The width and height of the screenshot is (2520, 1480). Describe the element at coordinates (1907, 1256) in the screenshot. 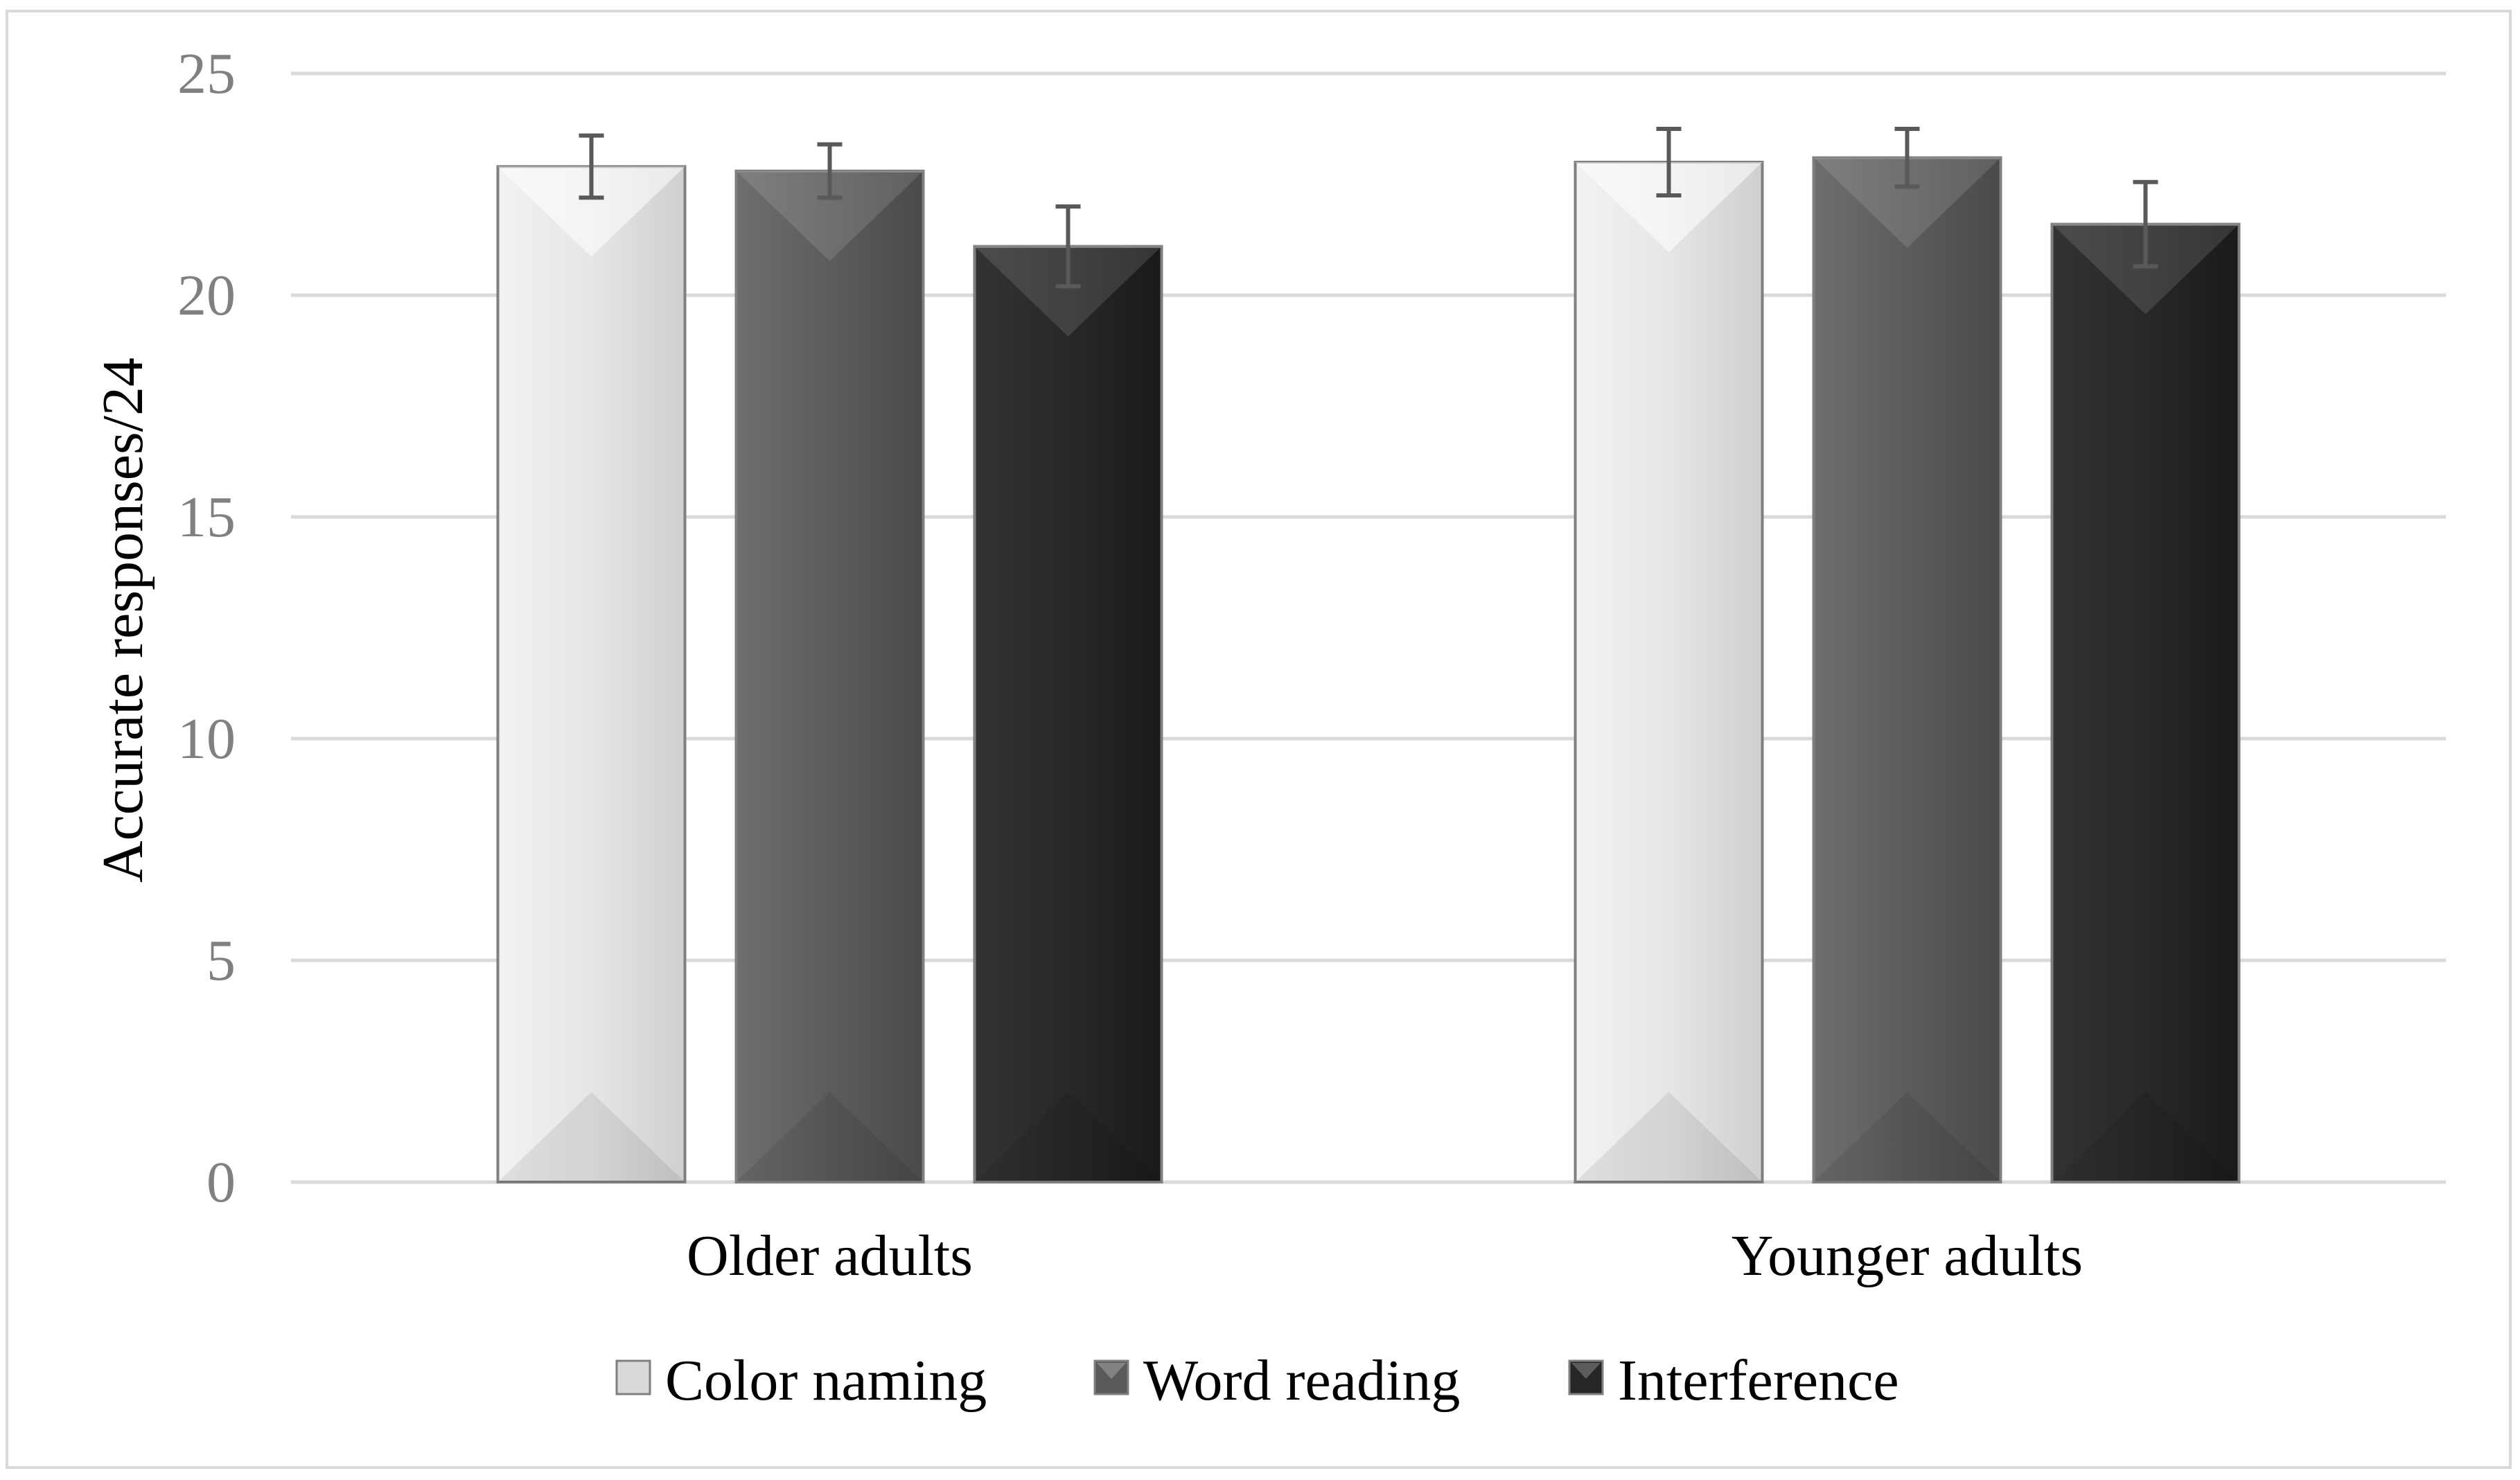

I see `x-category-label: Younger adults` at that location.